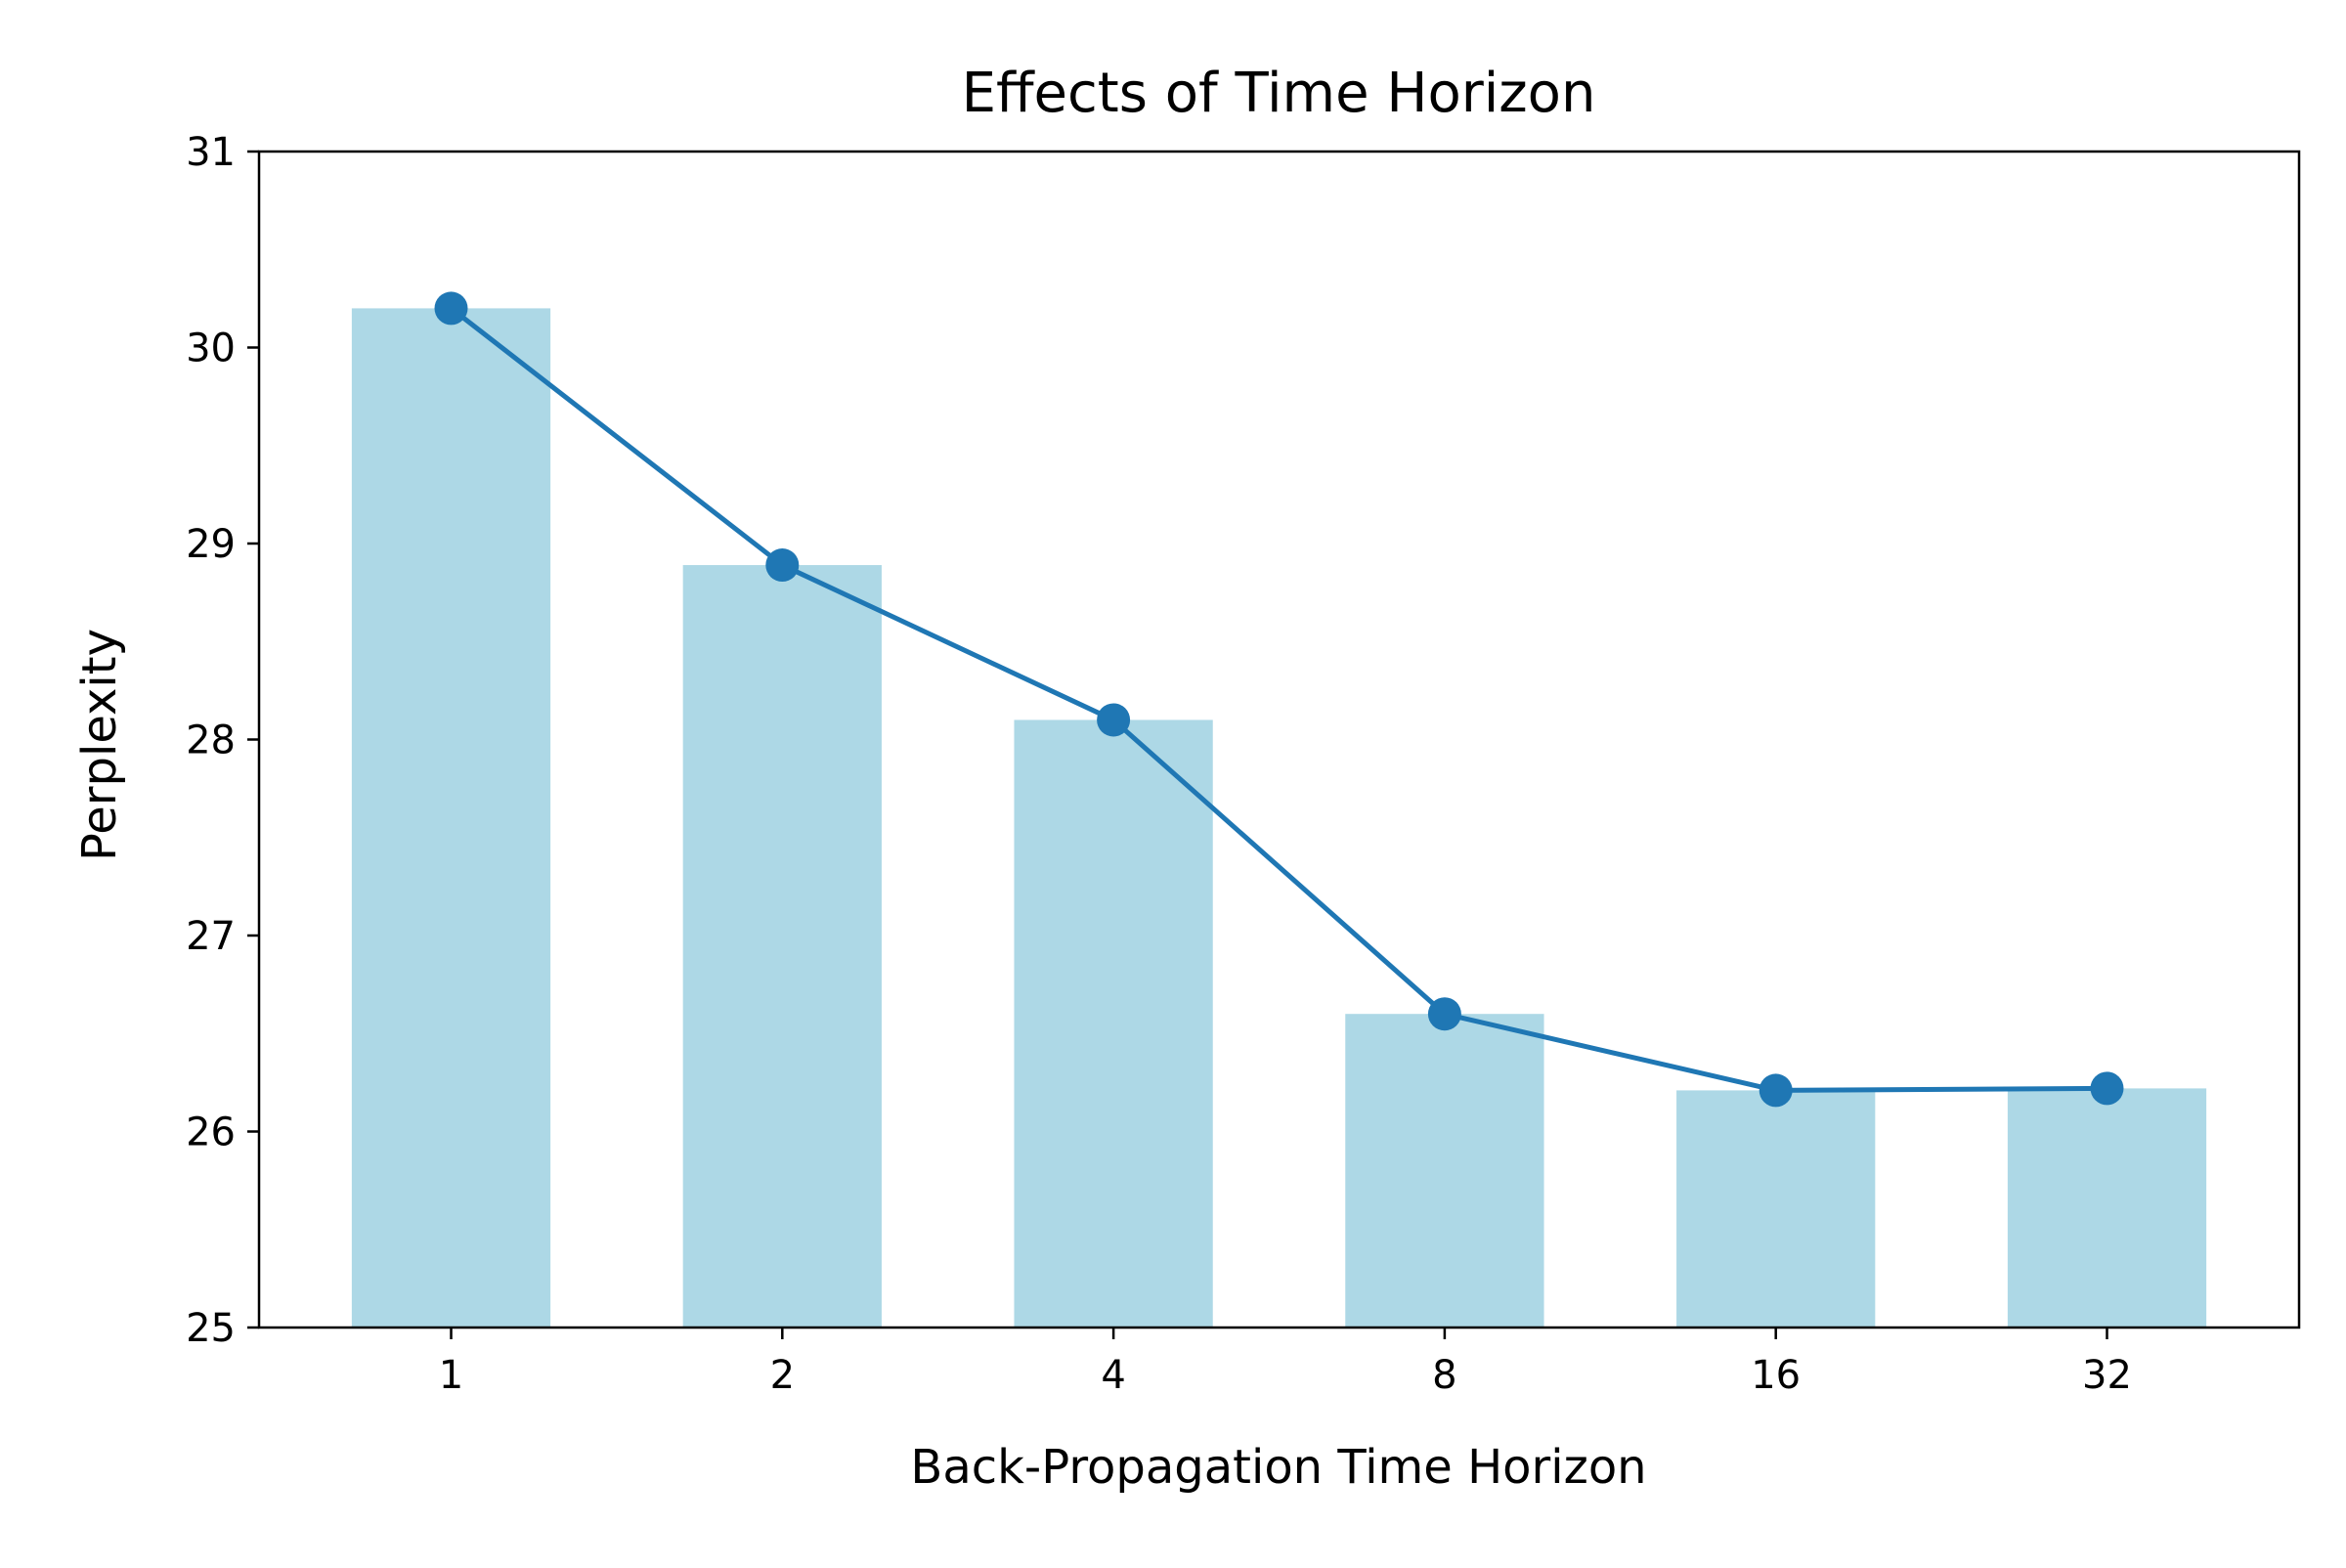 The image size is (2346, 1568). I want to click on x-tick-label-8: 8, so click(1444, 1376).